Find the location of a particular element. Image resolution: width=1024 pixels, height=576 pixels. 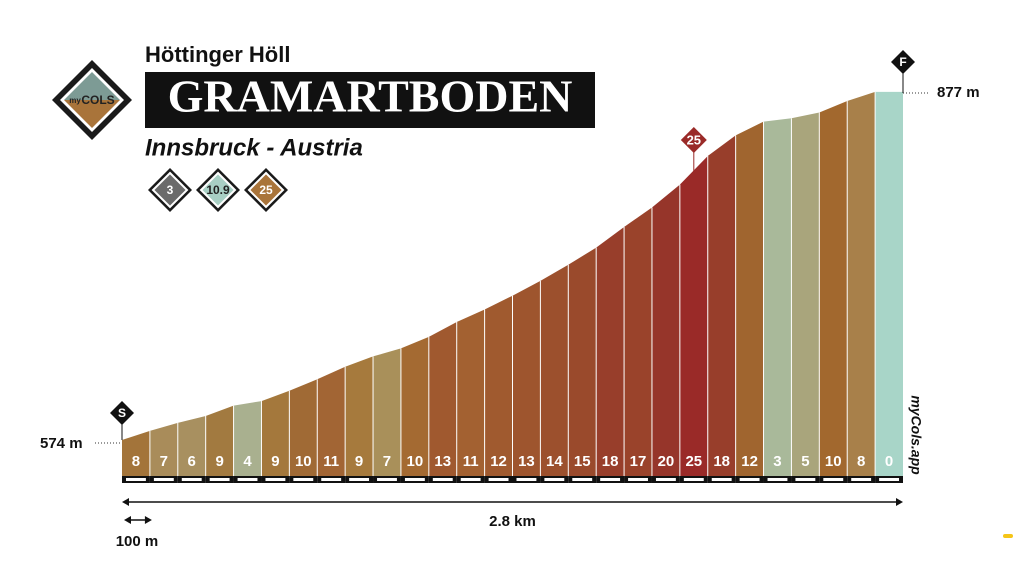

start-marker-label: S is located at coordinates (122, 413).